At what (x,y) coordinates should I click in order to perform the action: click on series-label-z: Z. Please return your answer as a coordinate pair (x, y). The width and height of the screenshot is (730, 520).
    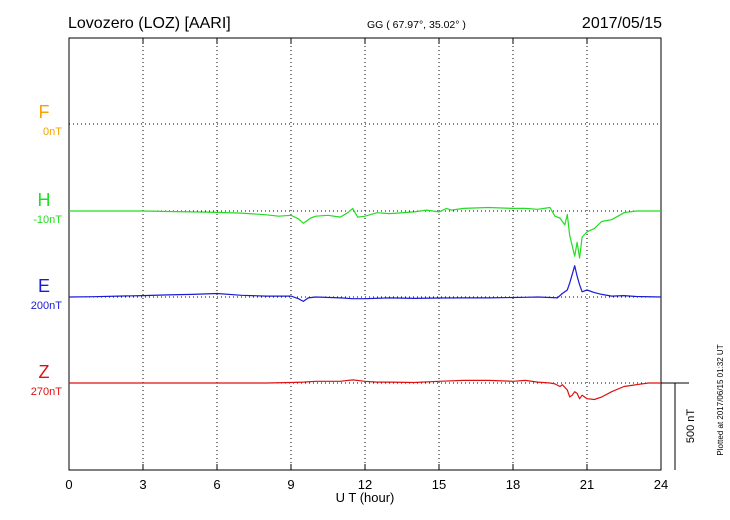
    Looking at the image, I should click on (44, 372).